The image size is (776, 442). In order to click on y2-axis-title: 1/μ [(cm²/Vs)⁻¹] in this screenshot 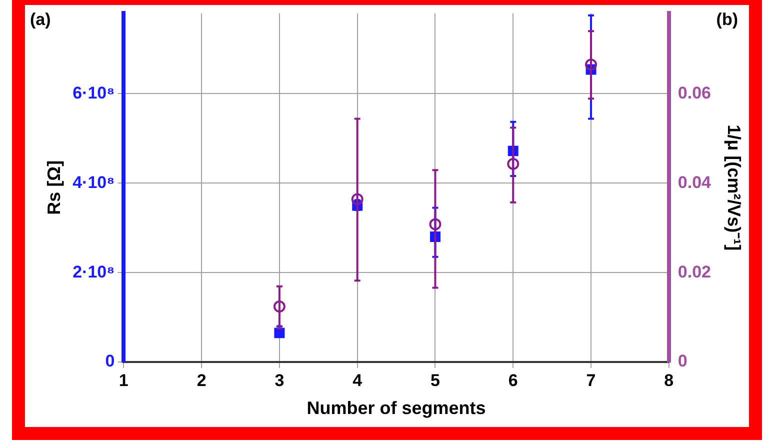, I will do `click(734, 187)`.